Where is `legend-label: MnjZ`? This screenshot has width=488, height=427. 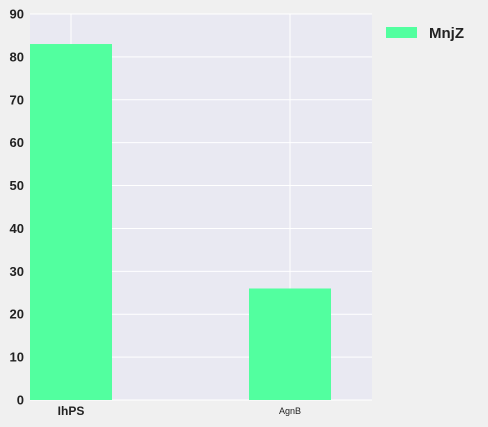 legend-label: MnjZ is located at coordinates (446, 33).